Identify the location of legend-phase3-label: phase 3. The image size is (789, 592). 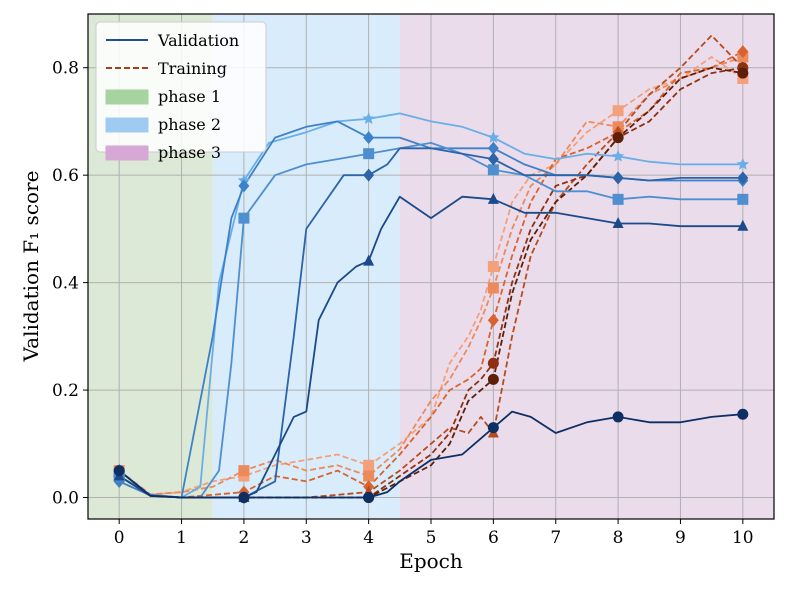
(189, 152).